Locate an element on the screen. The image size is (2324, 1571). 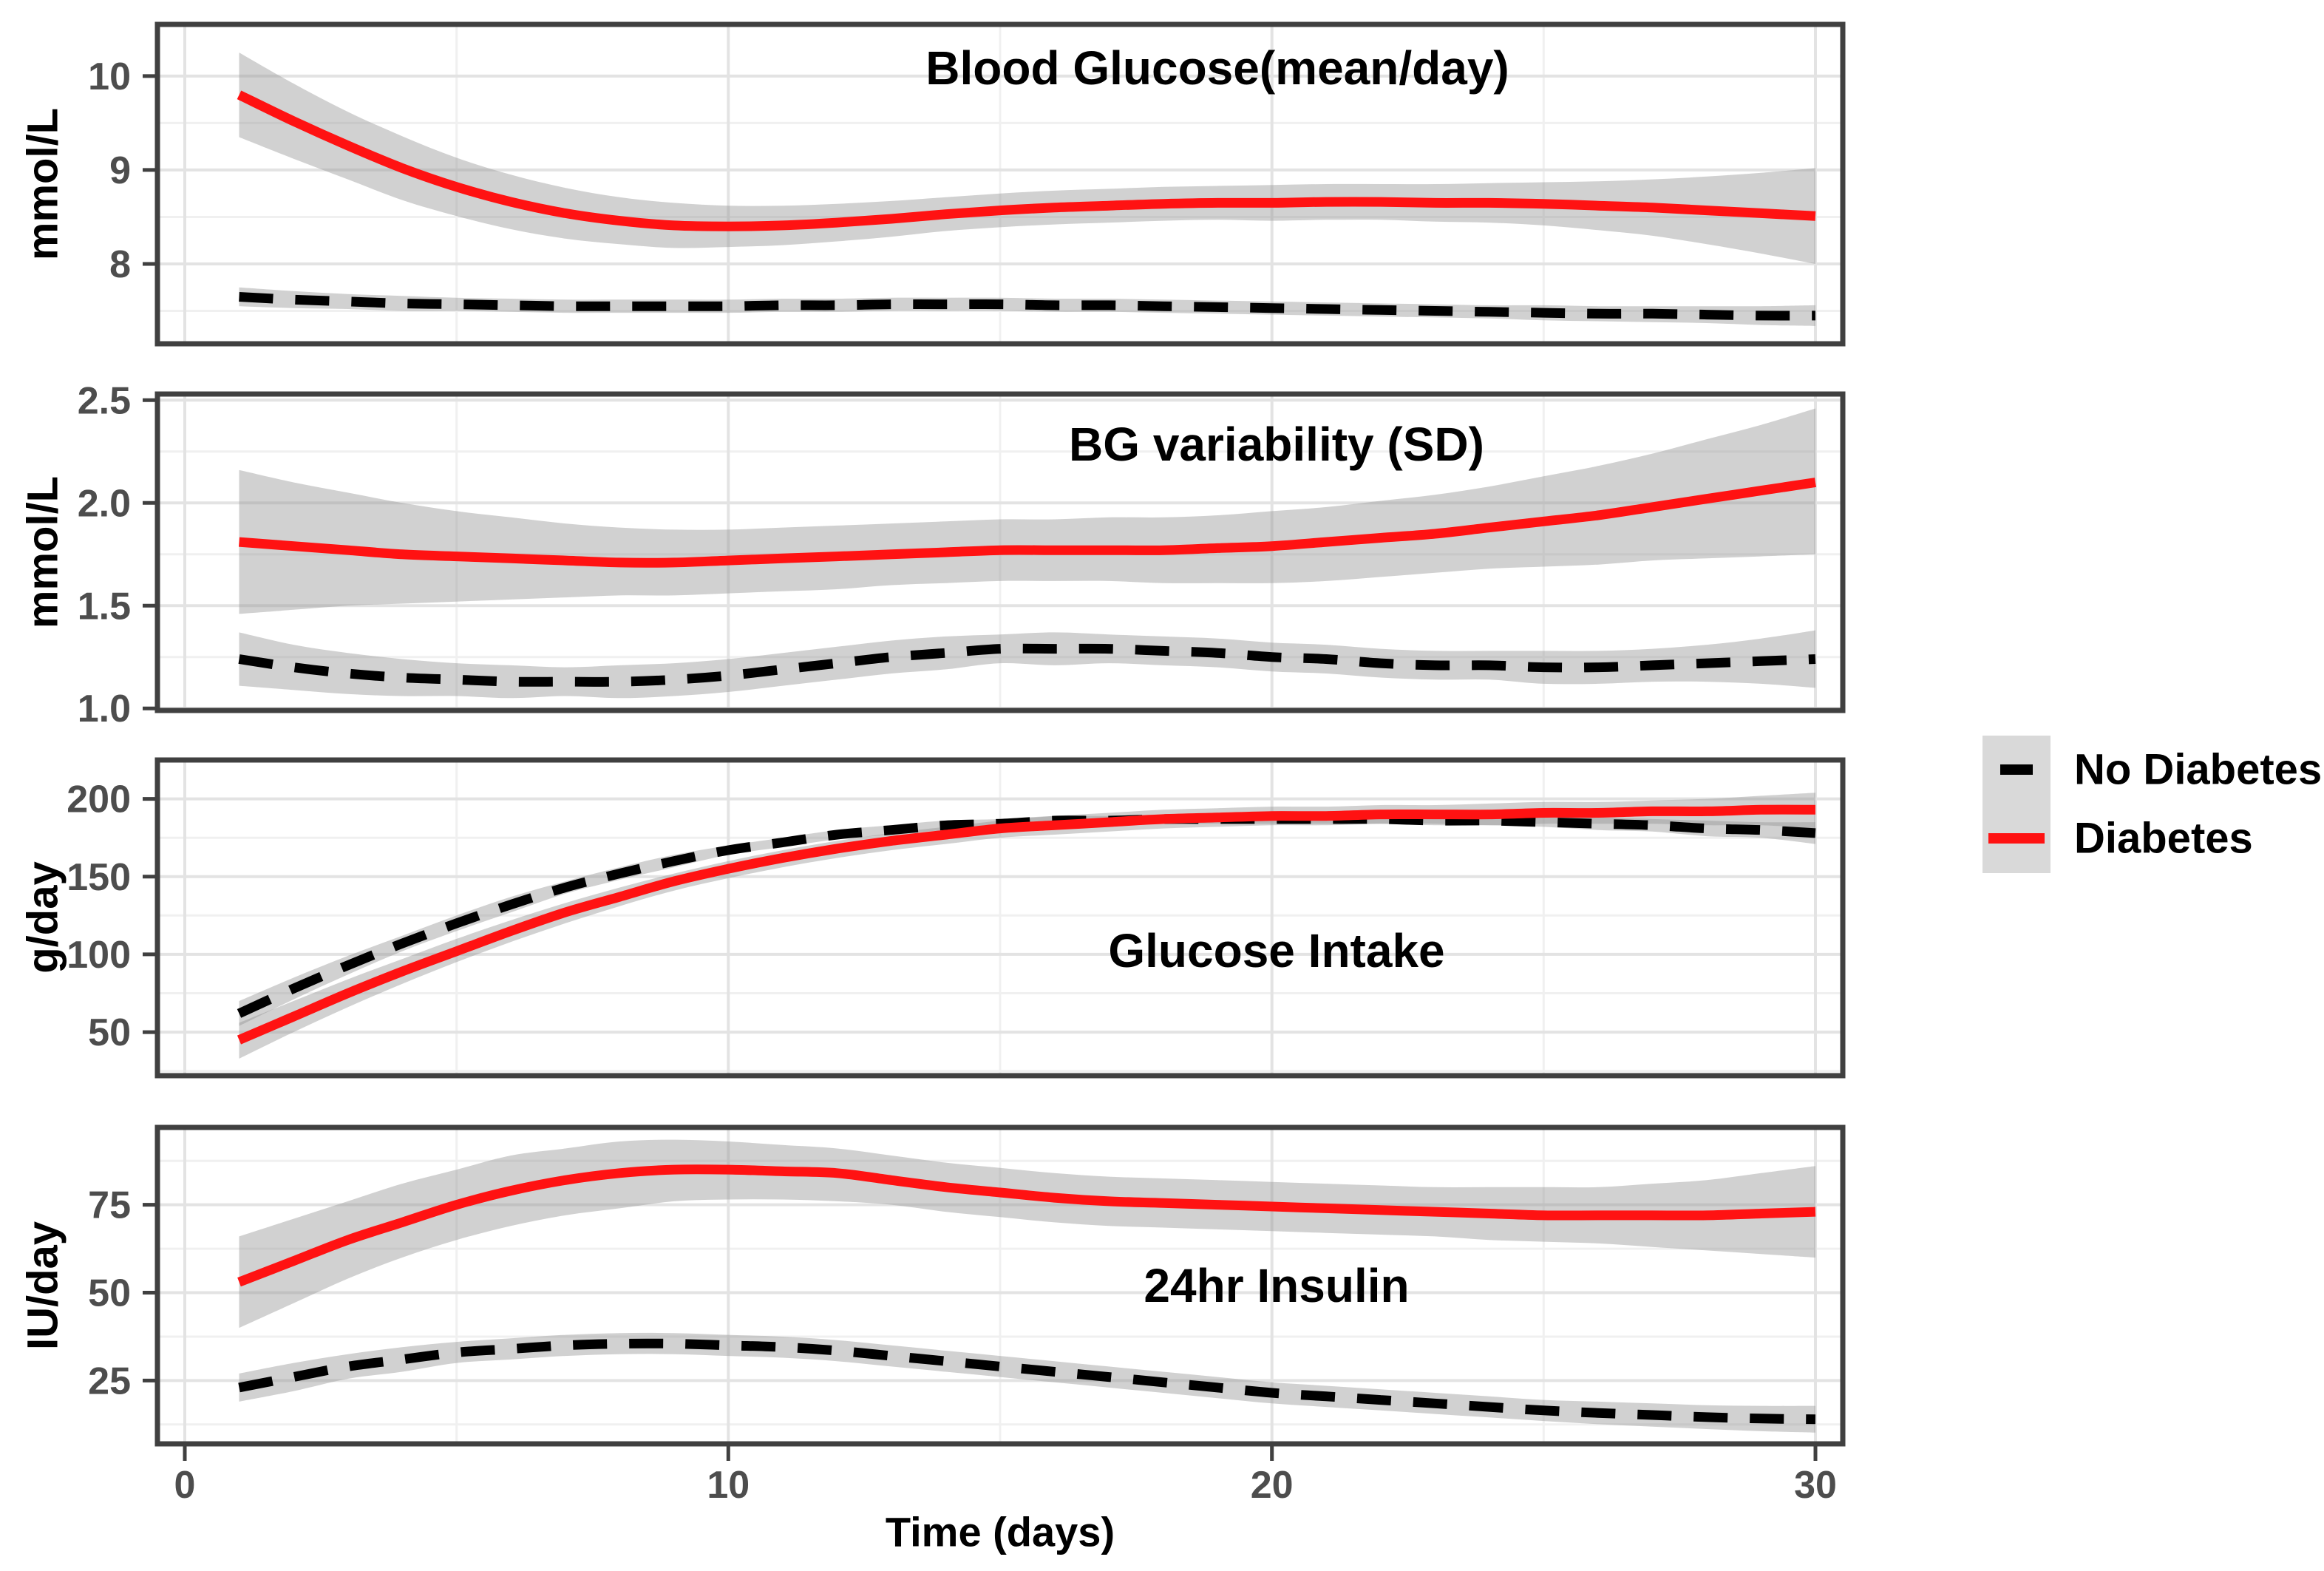
y-tick-label: 150 is located at coordinates (99, 877).